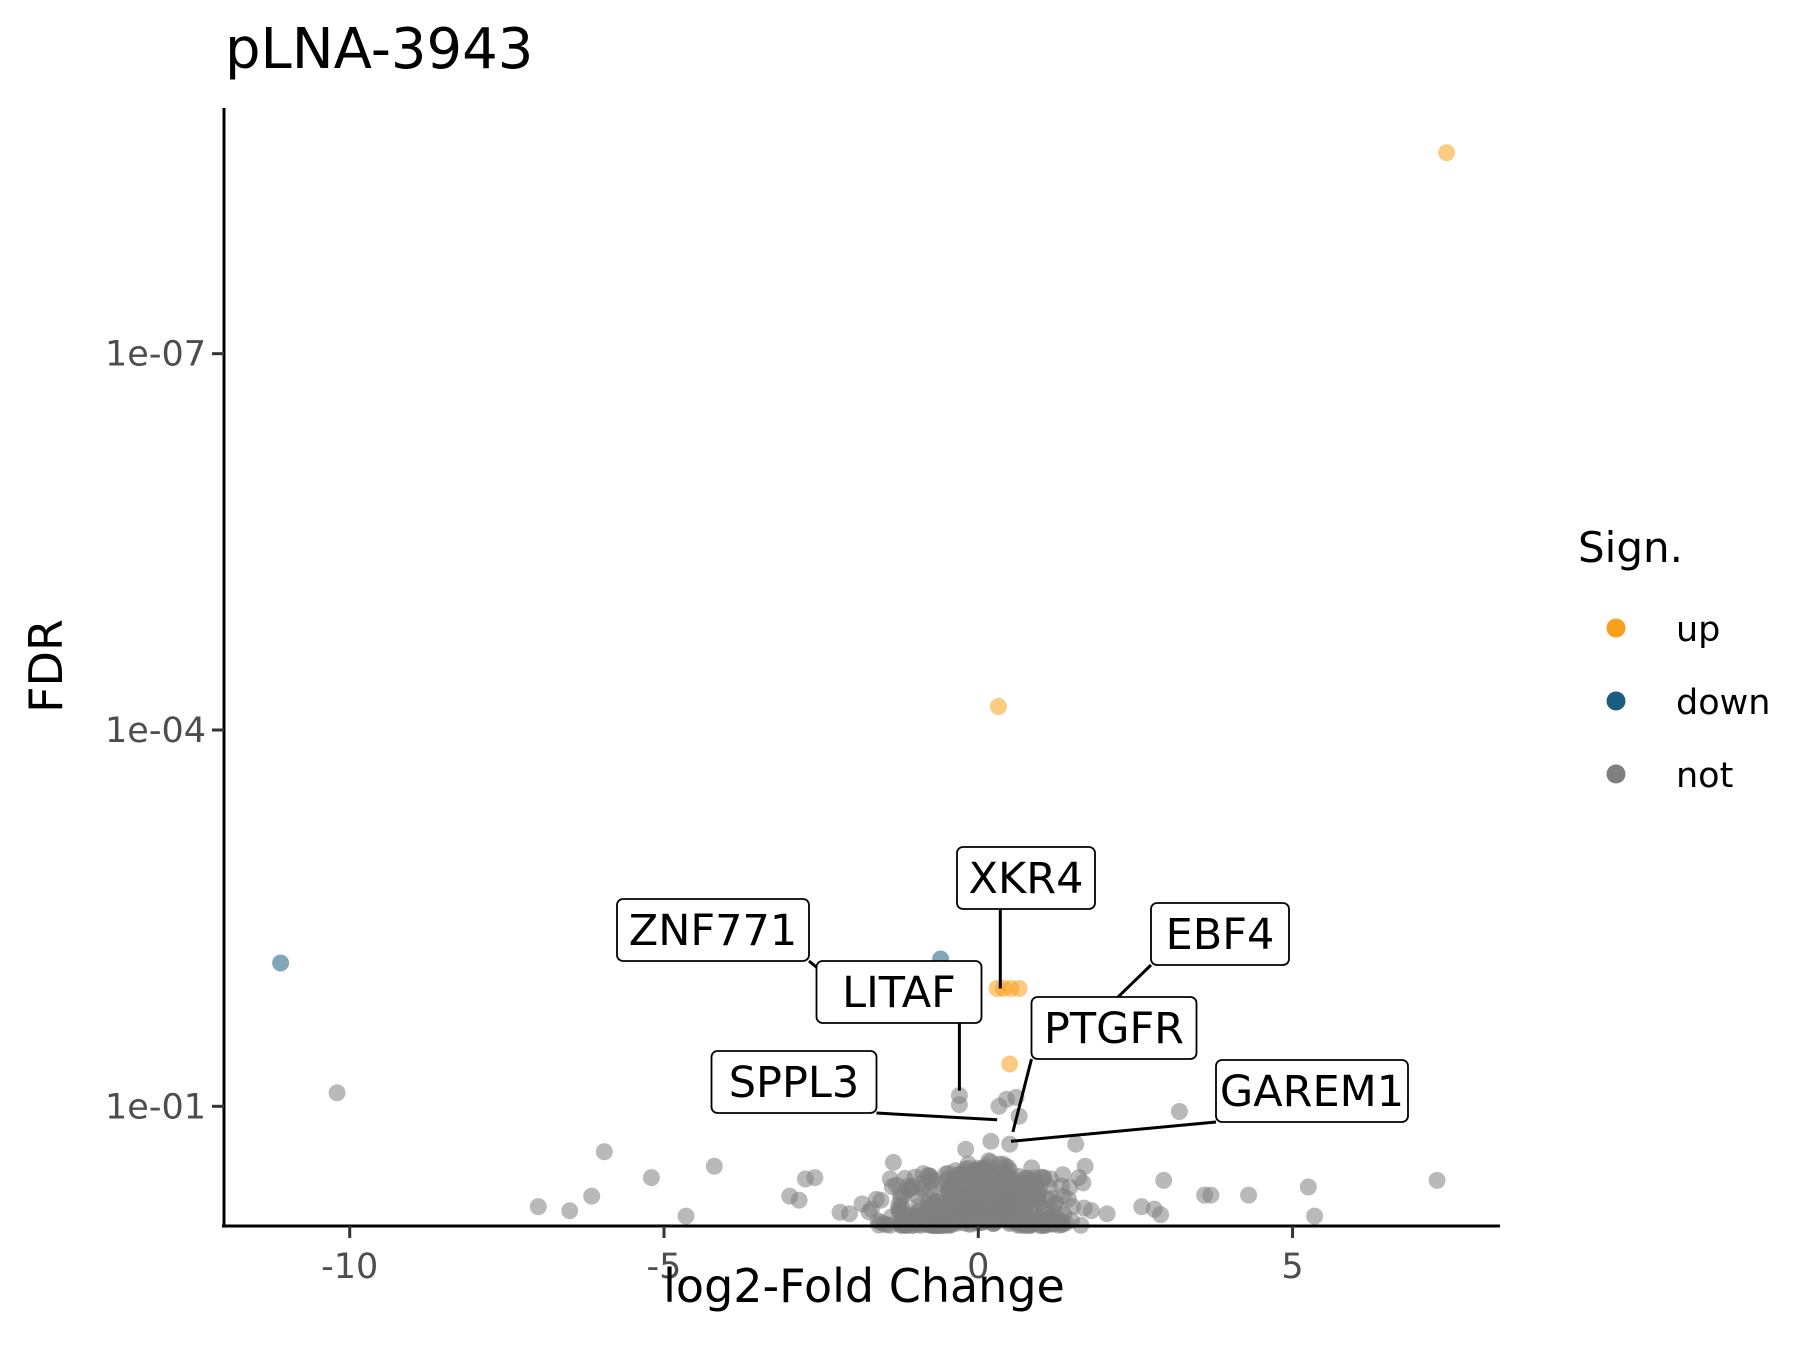 The image size is (1800, 1350). What do you see at coordinates (1292, 1267) in the screenshot?
I see `x-tick-label-3: 5` at bounding box center [1292, 1267].